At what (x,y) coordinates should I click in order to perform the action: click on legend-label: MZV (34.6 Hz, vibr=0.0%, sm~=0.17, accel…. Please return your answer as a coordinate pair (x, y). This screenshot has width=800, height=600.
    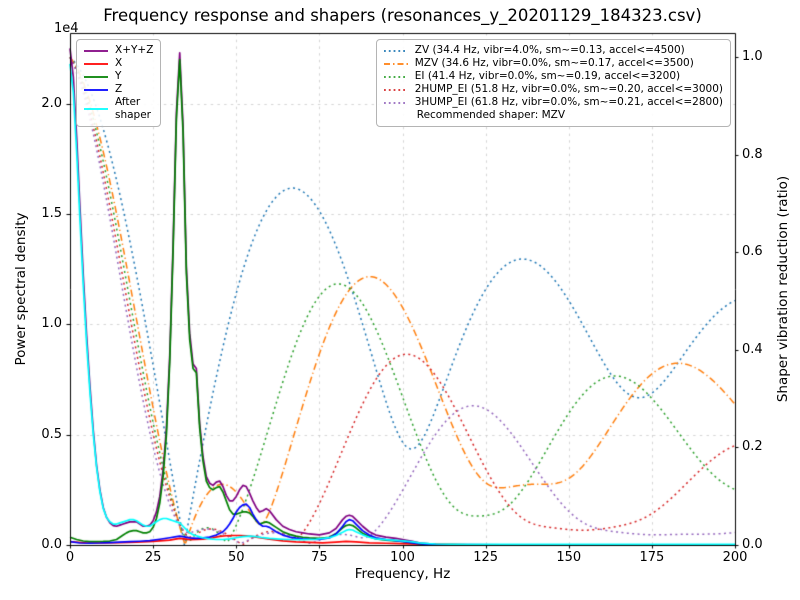
    Looking at the image, I should click on (554, 63).